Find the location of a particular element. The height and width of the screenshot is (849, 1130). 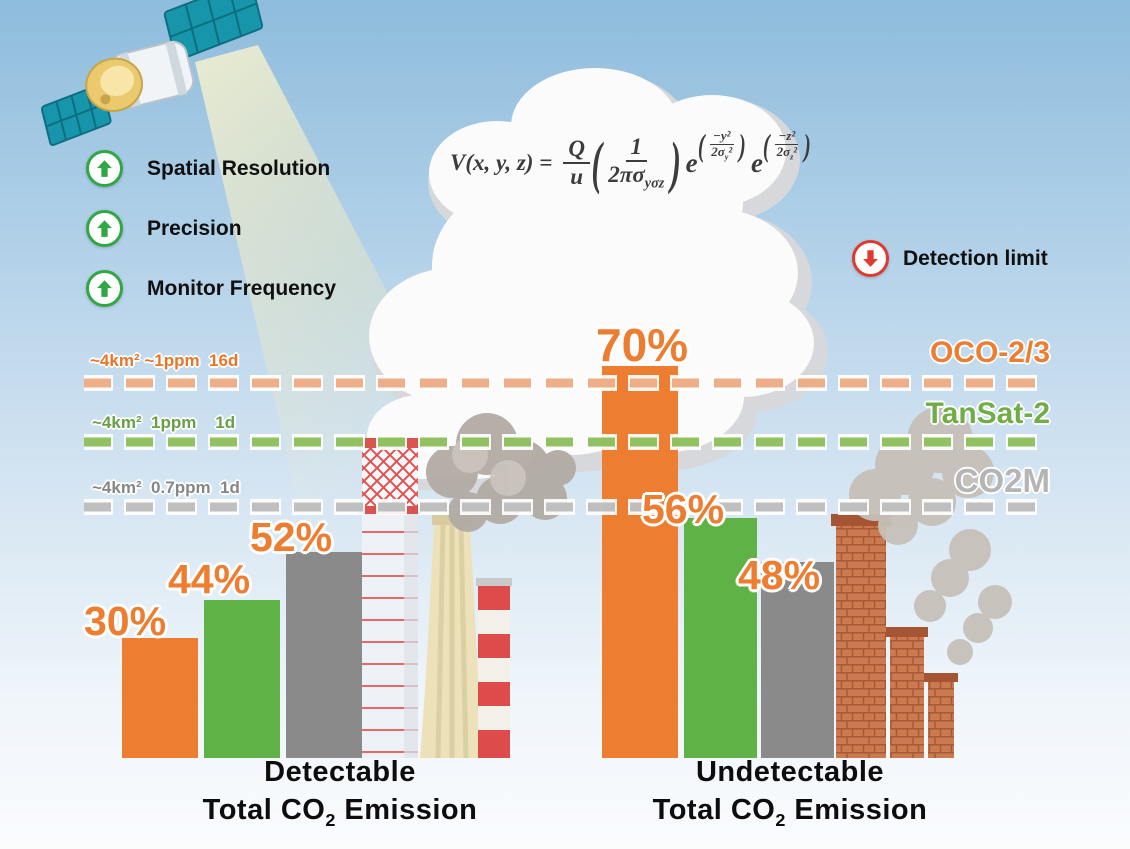

label-total-co2-left: Total CO2 Emission is located at coordinates (340, 812).